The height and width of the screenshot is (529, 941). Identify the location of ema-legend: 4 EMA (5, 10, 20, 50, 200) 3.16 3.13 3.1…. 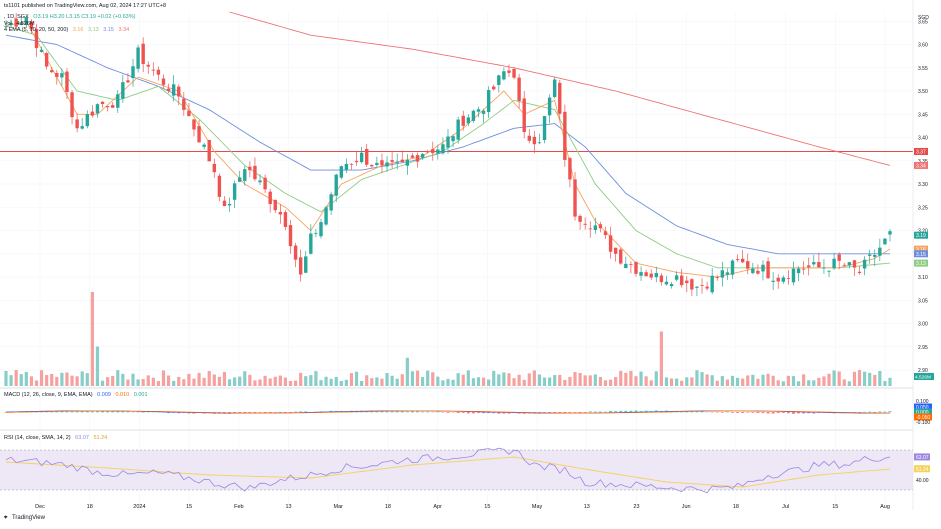
(68, 30).